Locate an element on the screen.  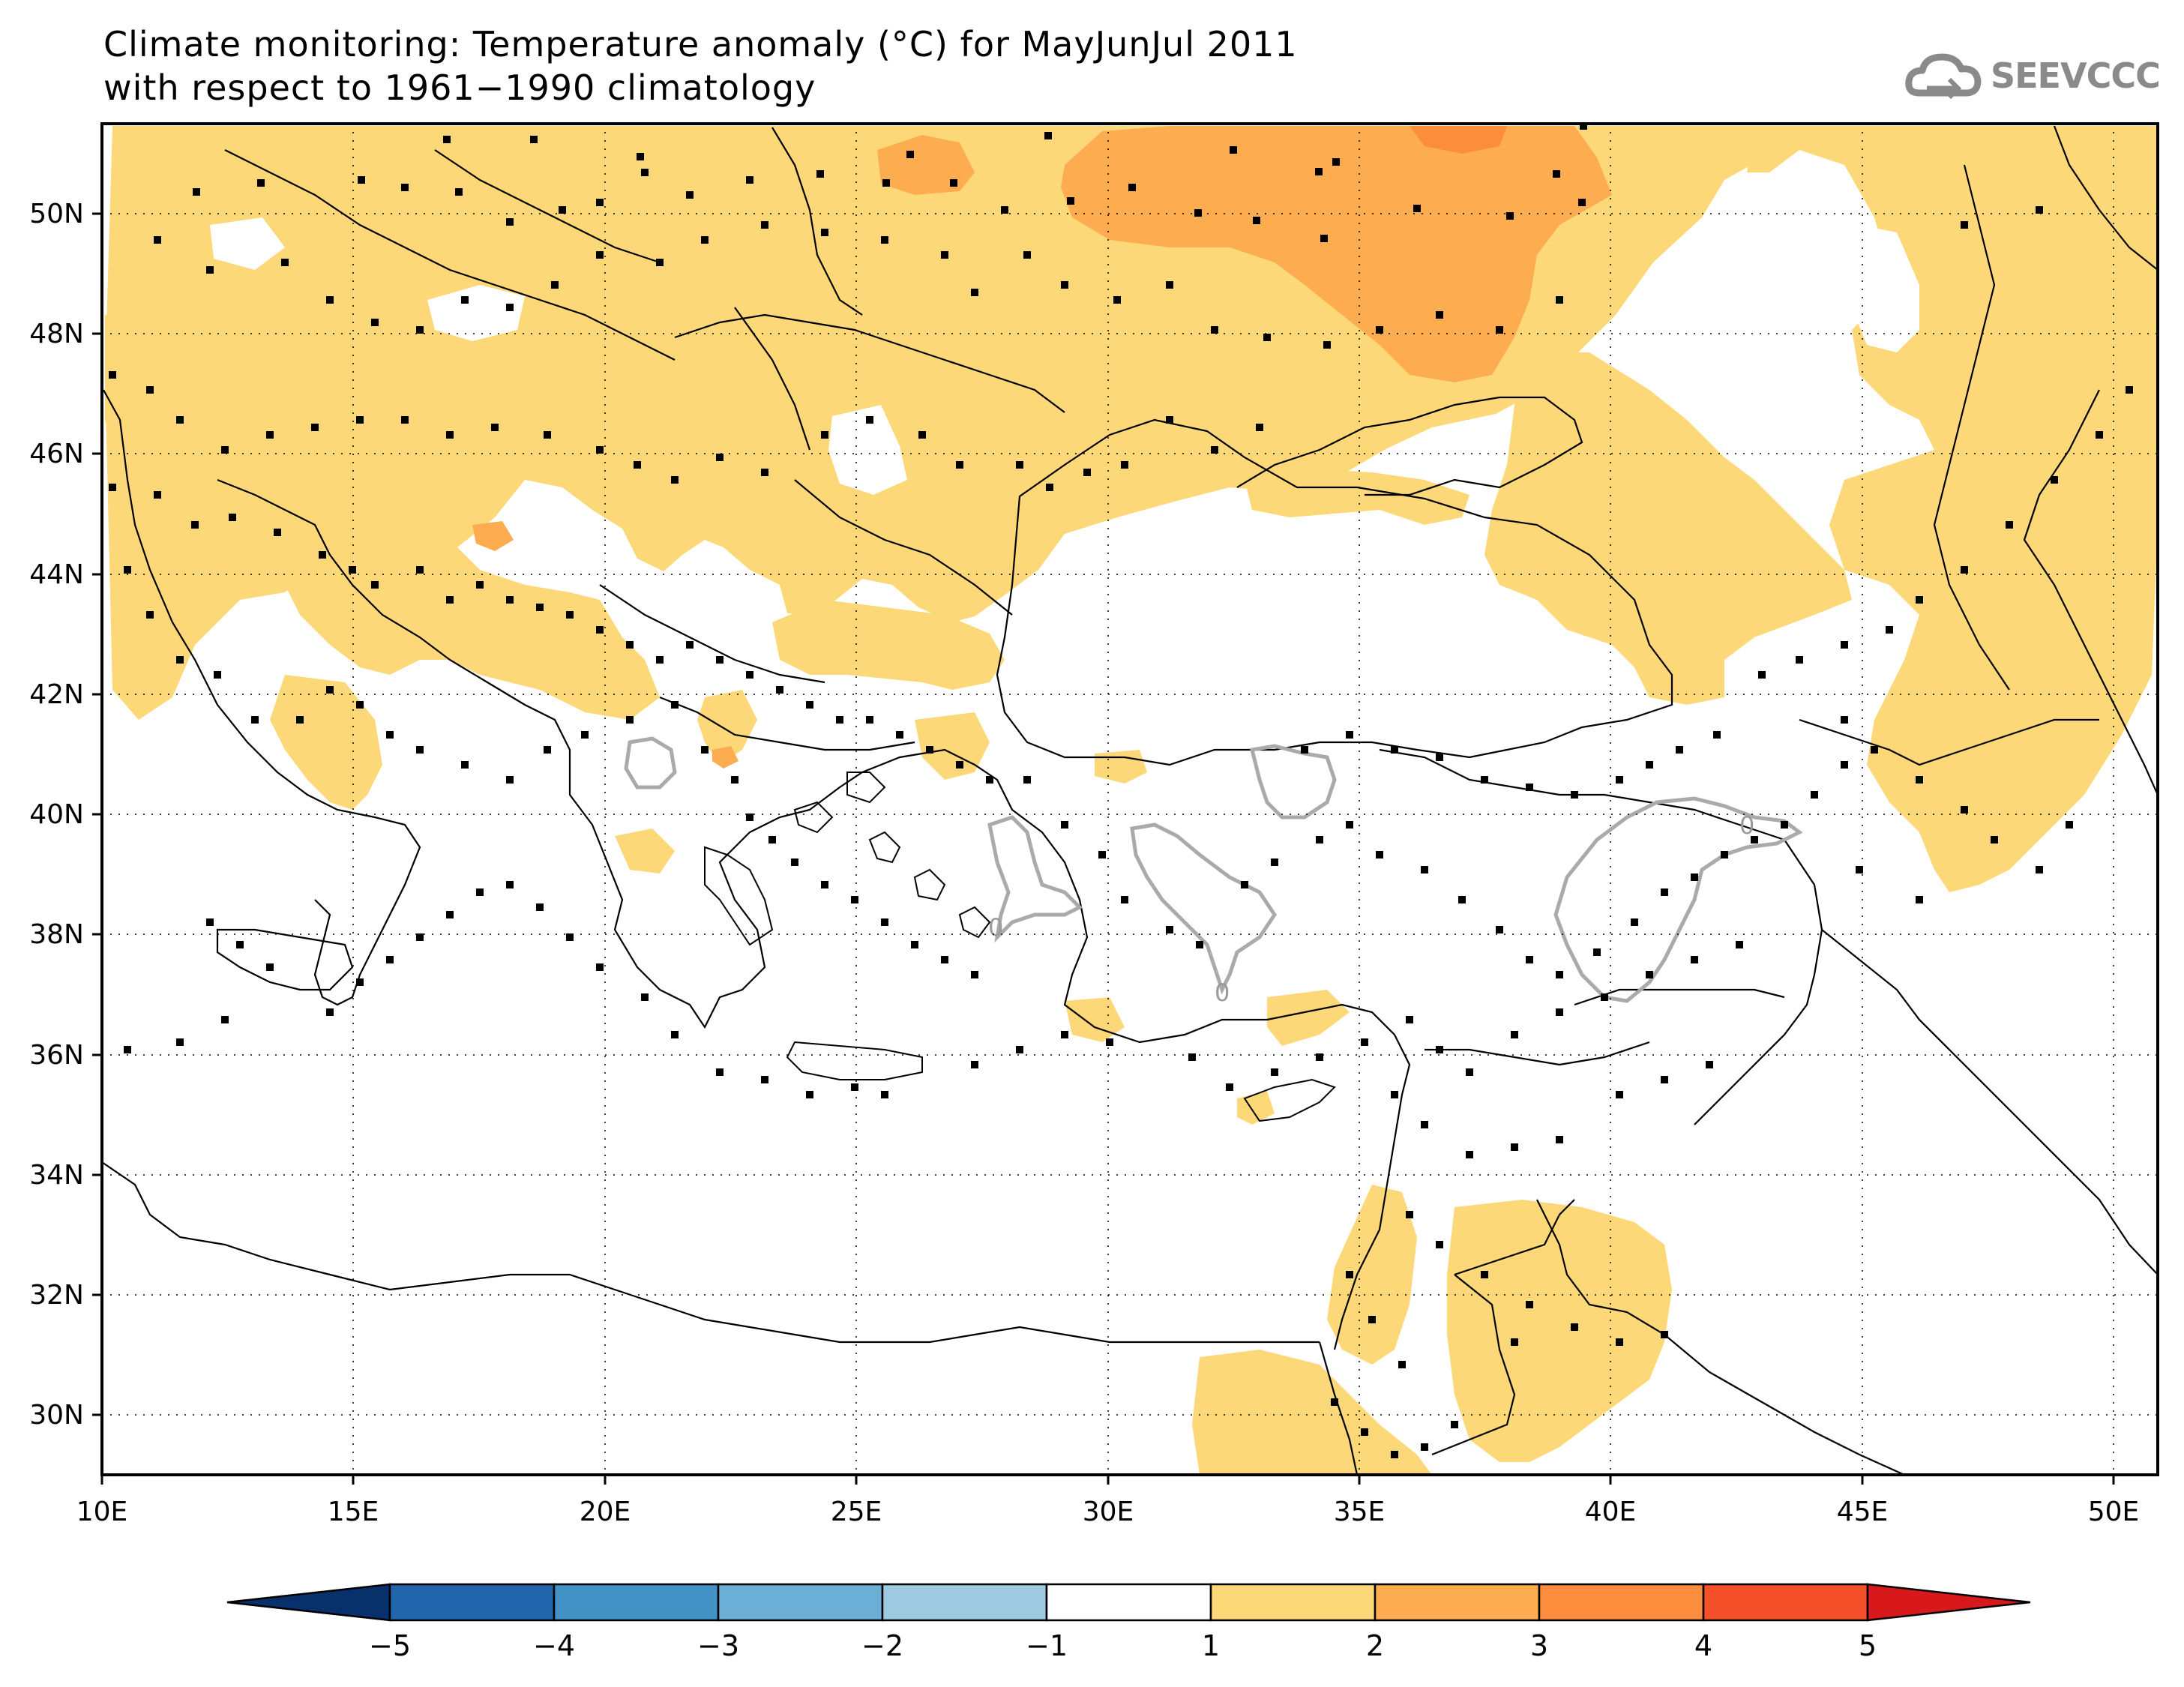
zero-anomaly-contours is located at coordinates (1213, 869).